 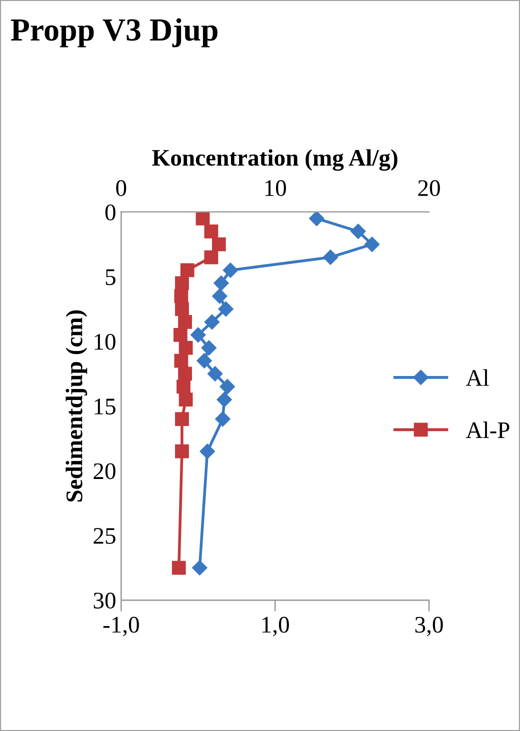 I want to click on chart-title: Propp V3 Djup, so click(x=114, y=33).